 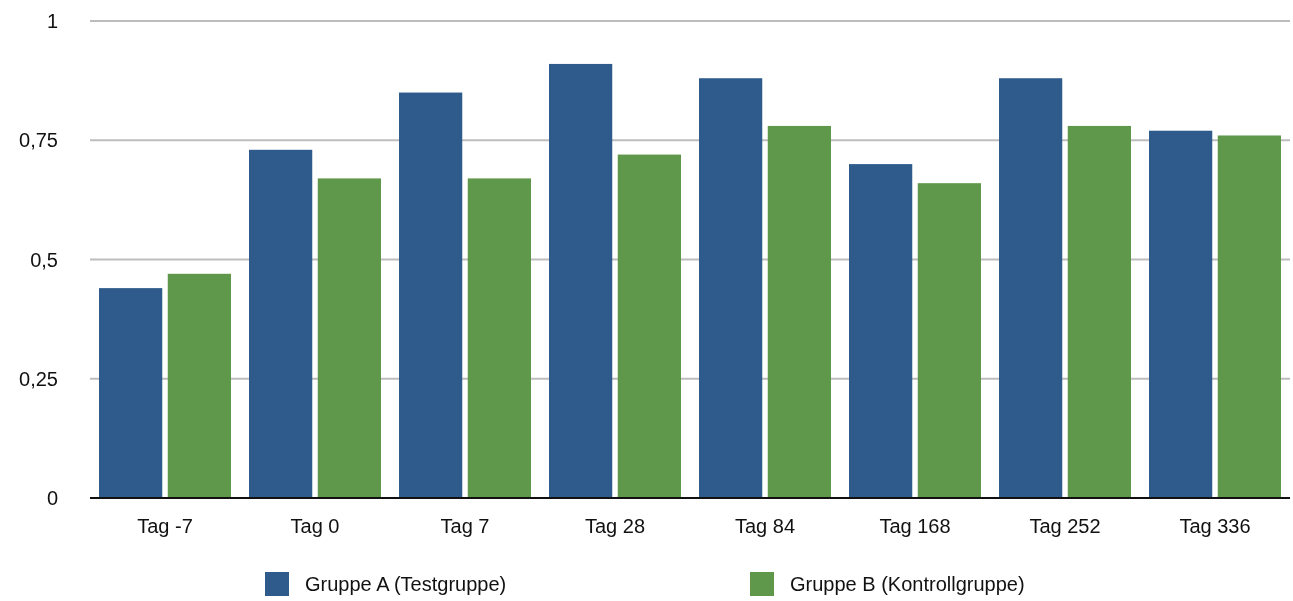 What do you see at coordinates (52, 498) in the screenshot?
I see `y-tick-label: 0` at bounding box center [52, 498].